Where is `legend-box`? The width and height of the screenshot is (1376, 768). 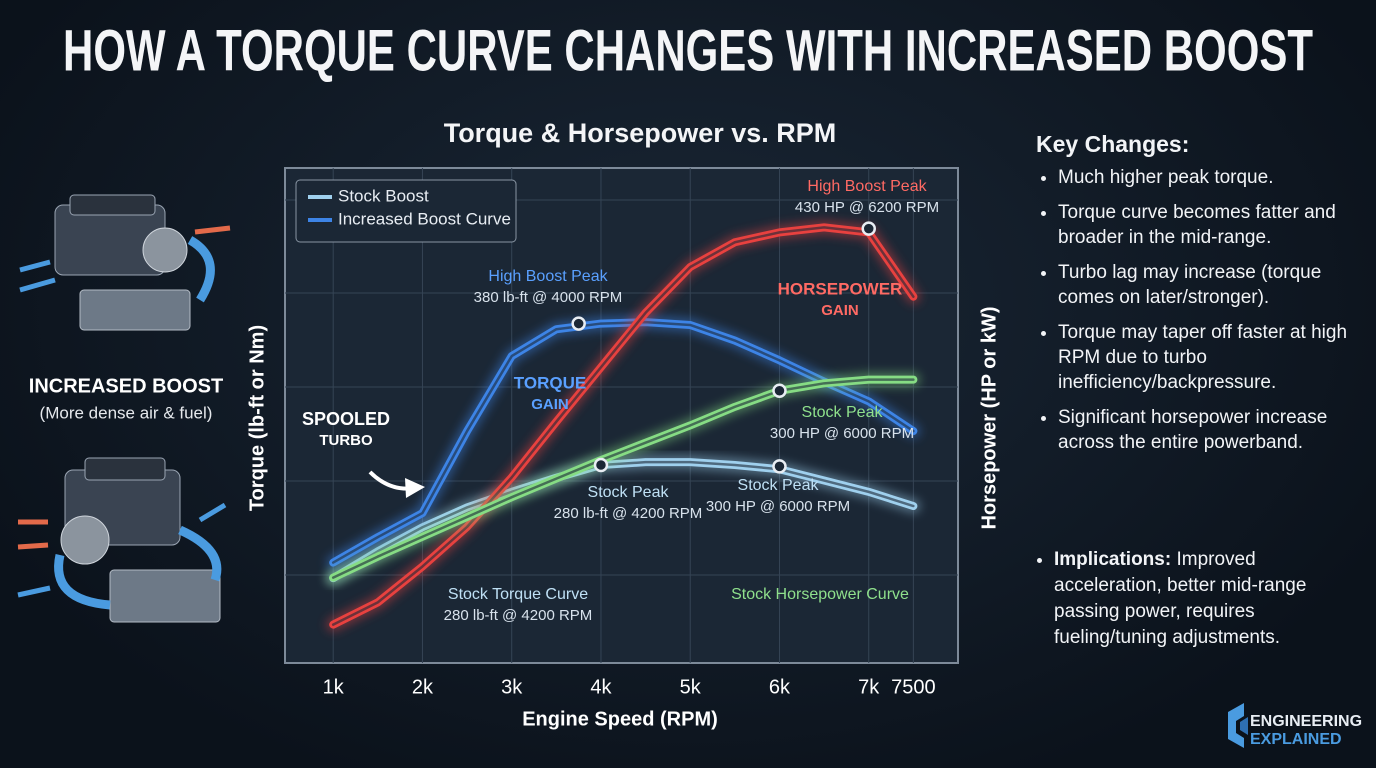
legend-box is located at coordinates (406, 211).